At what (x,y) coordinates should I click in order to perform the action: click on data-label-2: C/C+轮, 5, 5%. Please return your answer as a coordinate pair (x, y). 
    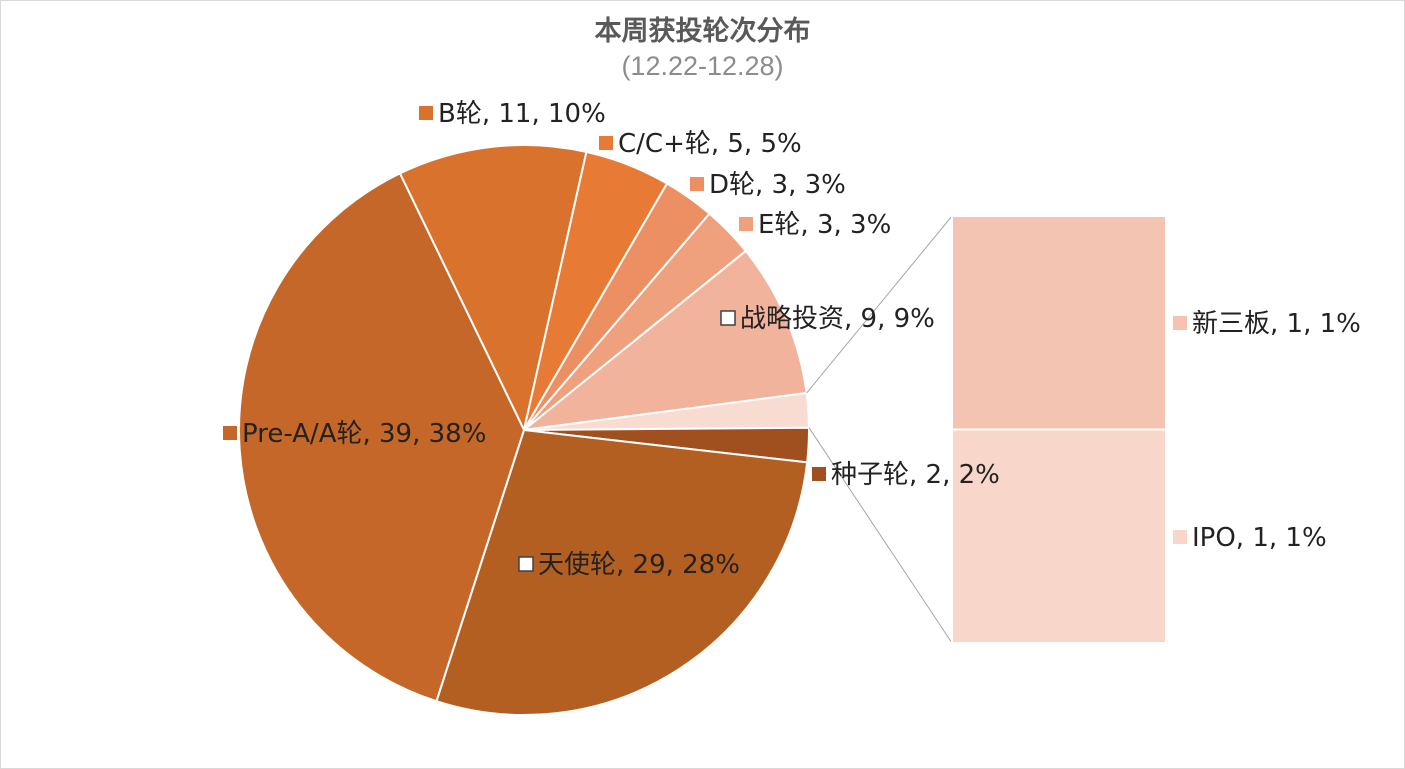
    Looking at the image, I should click on (700, 144).